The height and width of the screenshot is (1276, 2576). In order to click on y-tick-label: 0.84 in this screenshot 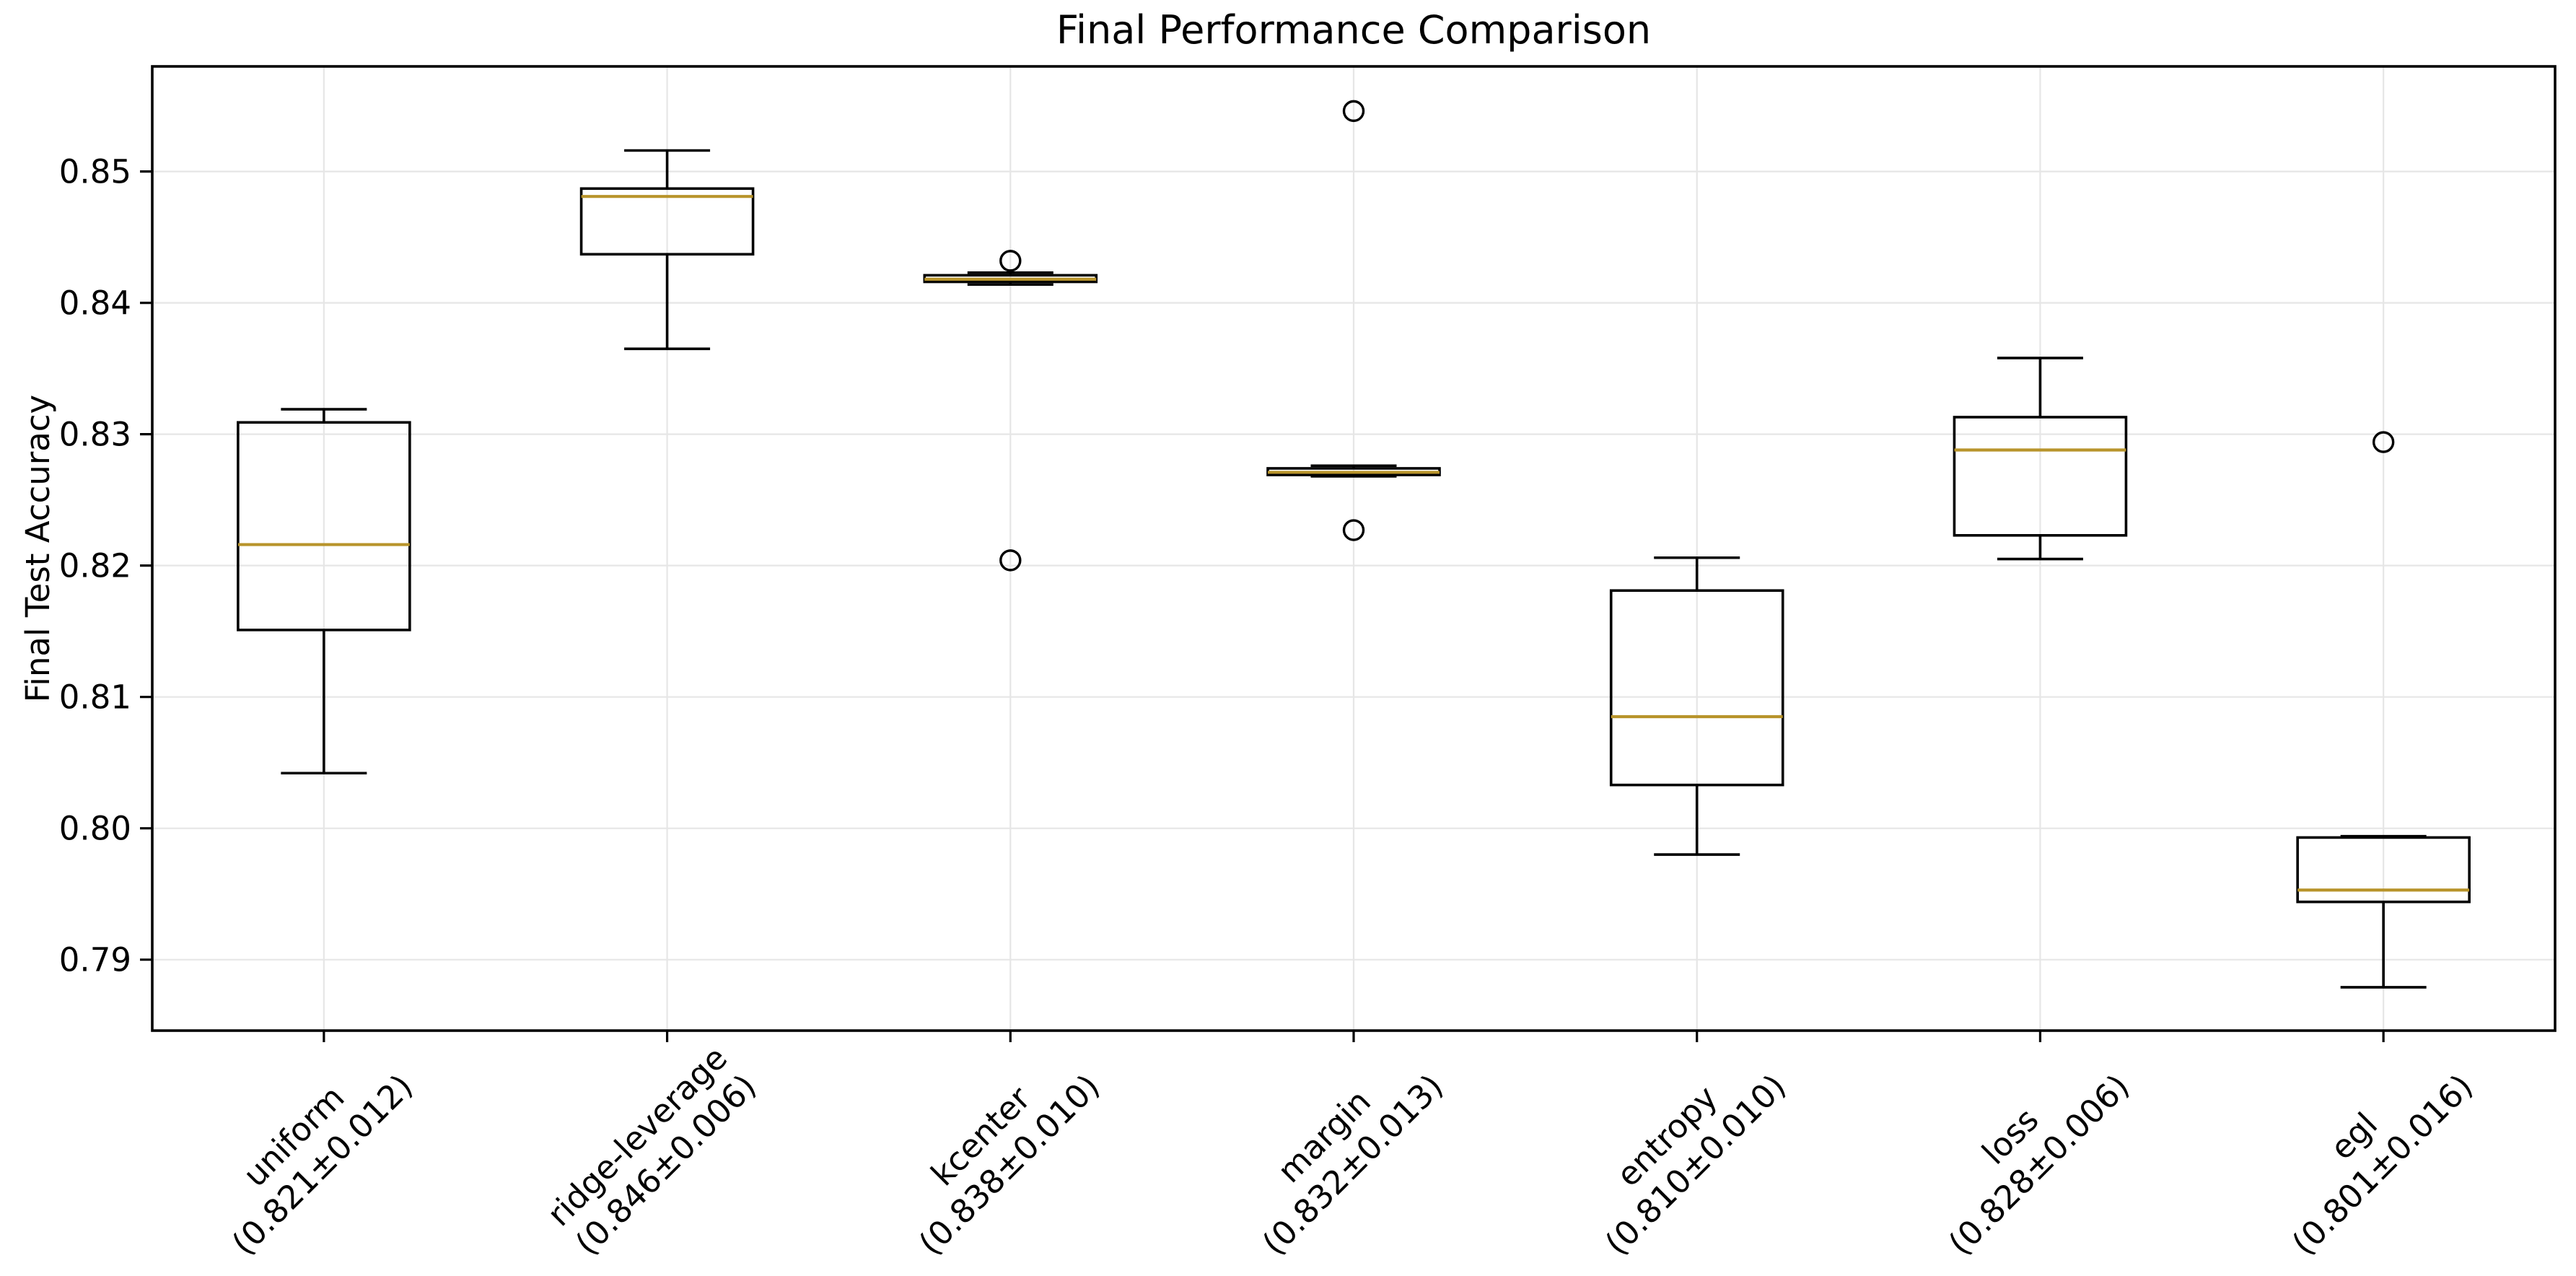, I will do `click(95, 303)`.